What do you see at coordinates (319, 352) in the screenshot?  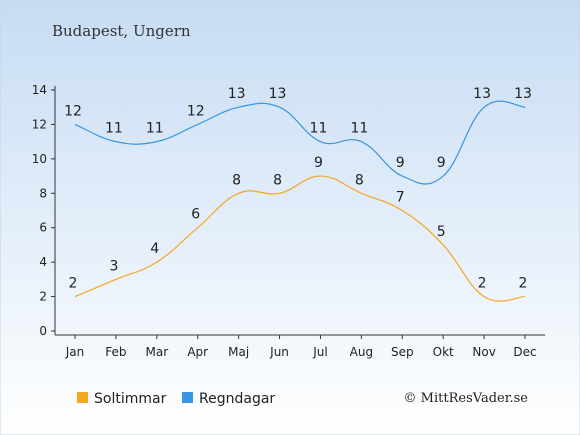 I see `x-tick-label: Jul` at bounding box center [319, 352].